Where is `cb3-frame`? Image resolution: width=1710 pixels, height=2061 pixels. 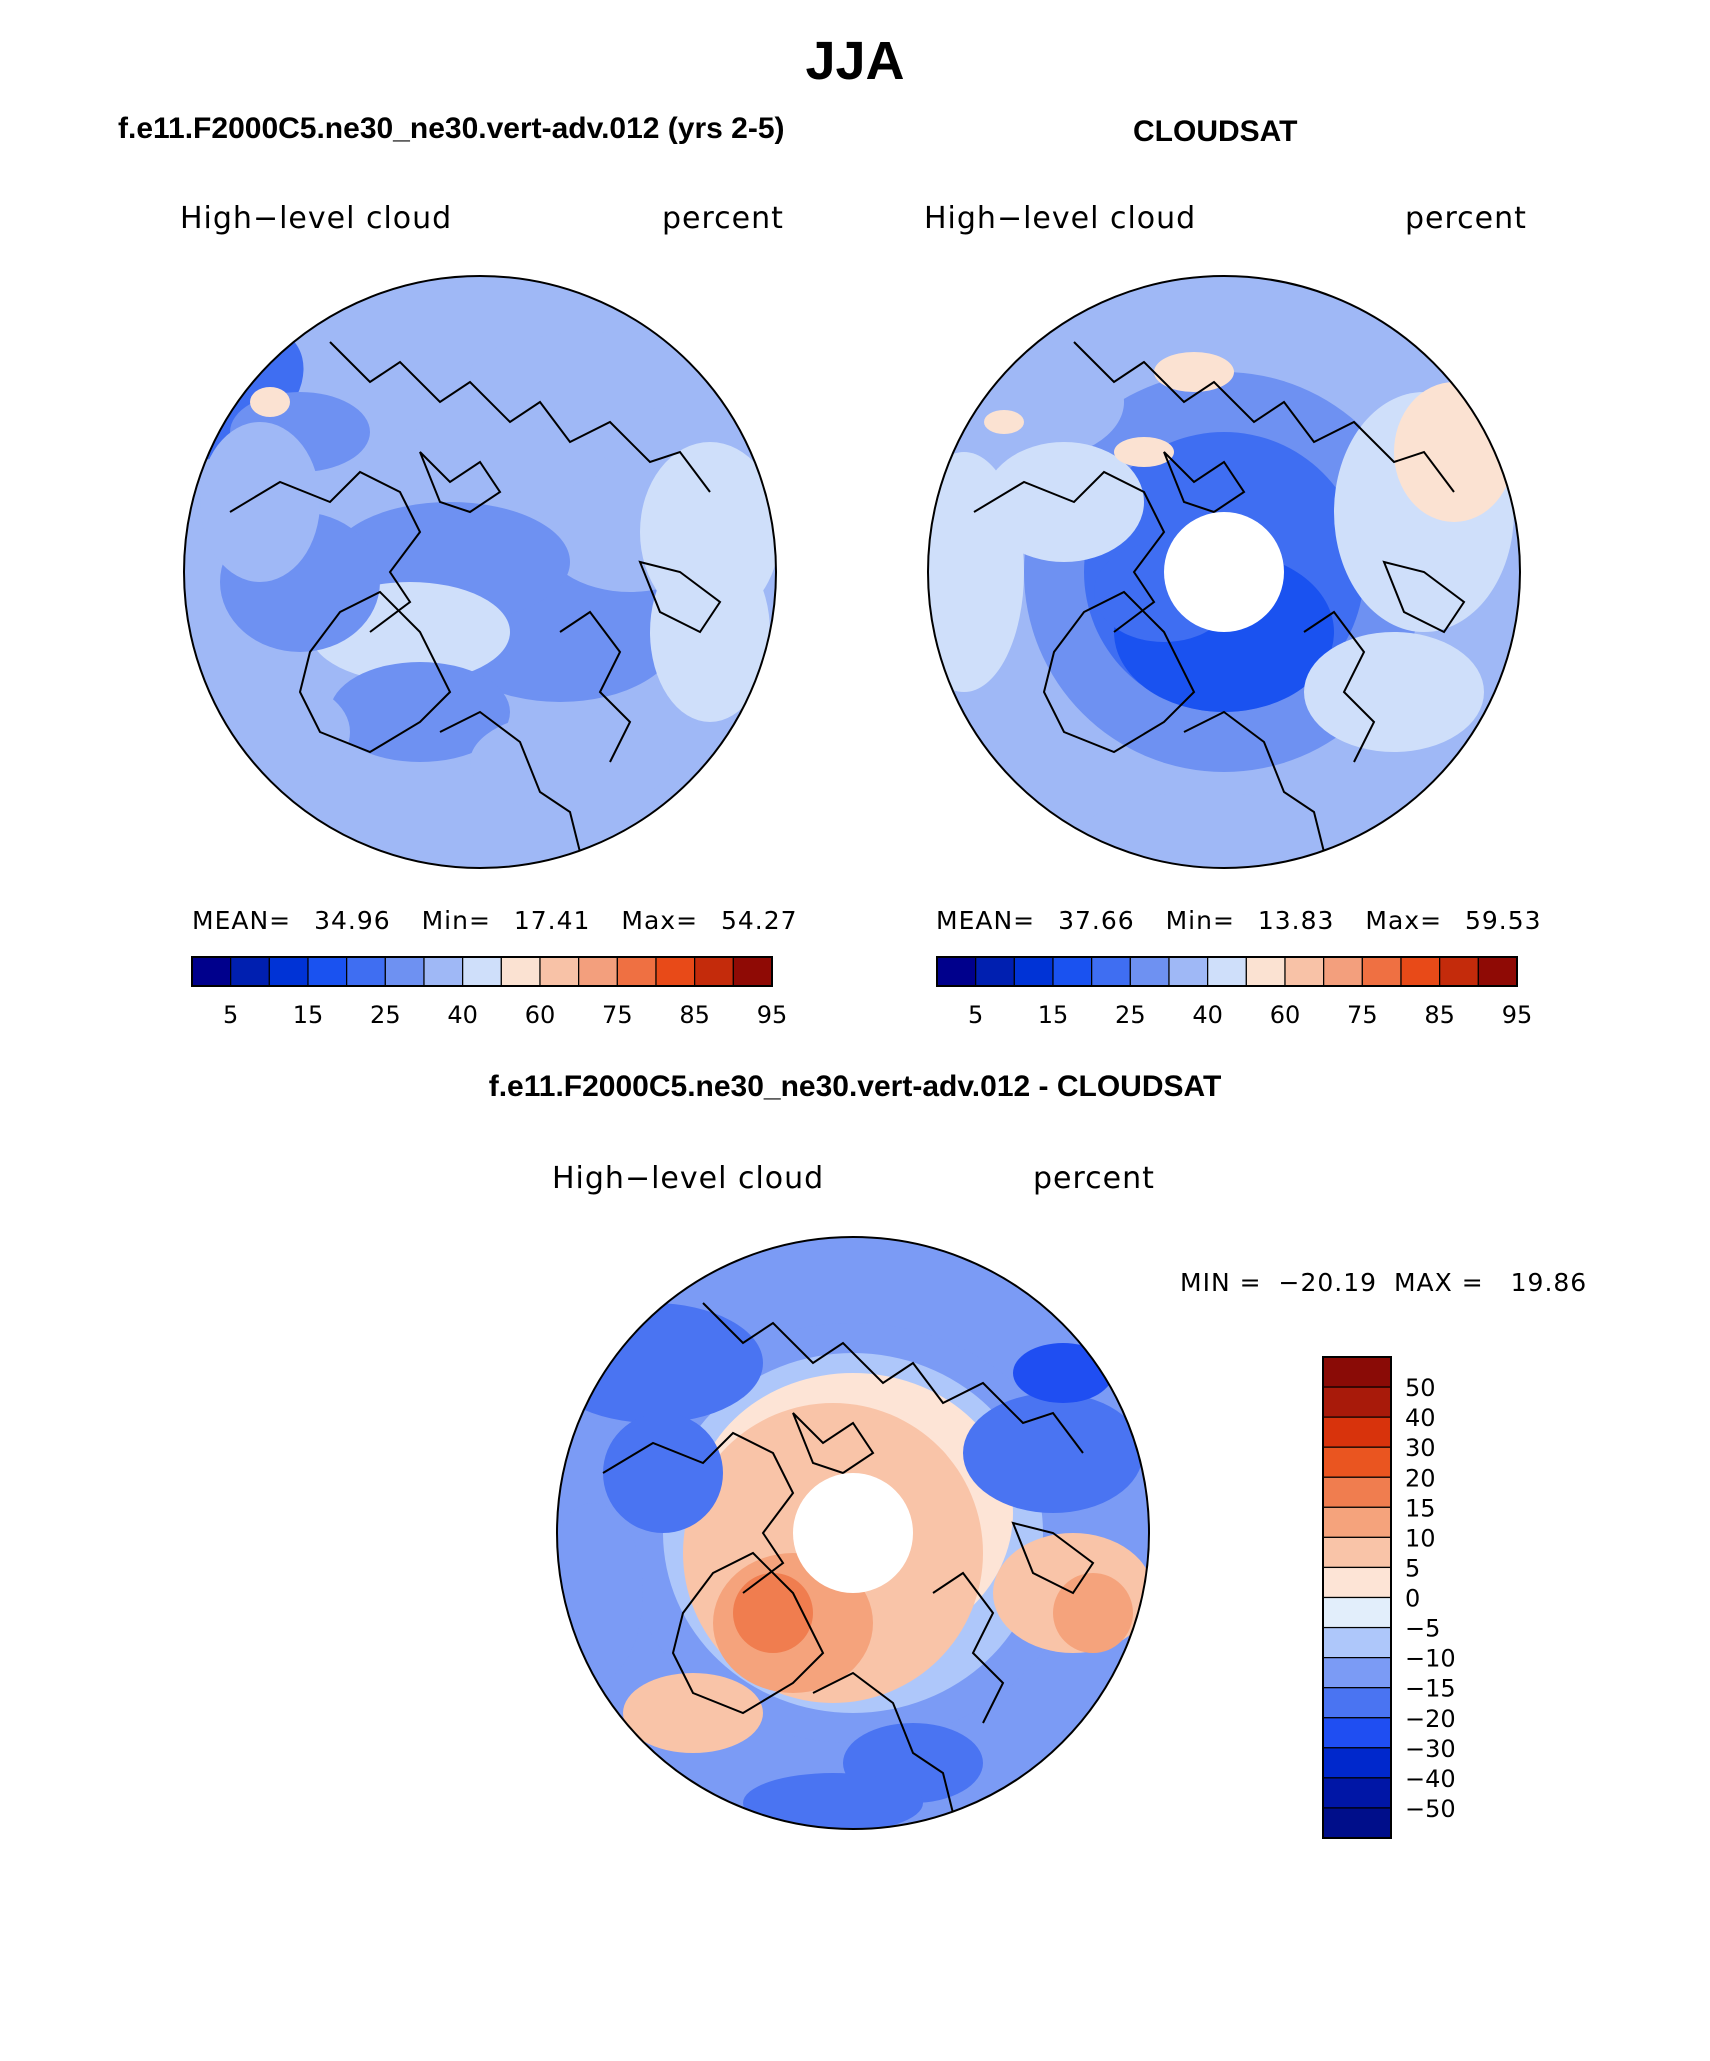
cb3-frame is located at coordinates (1357, 1597).